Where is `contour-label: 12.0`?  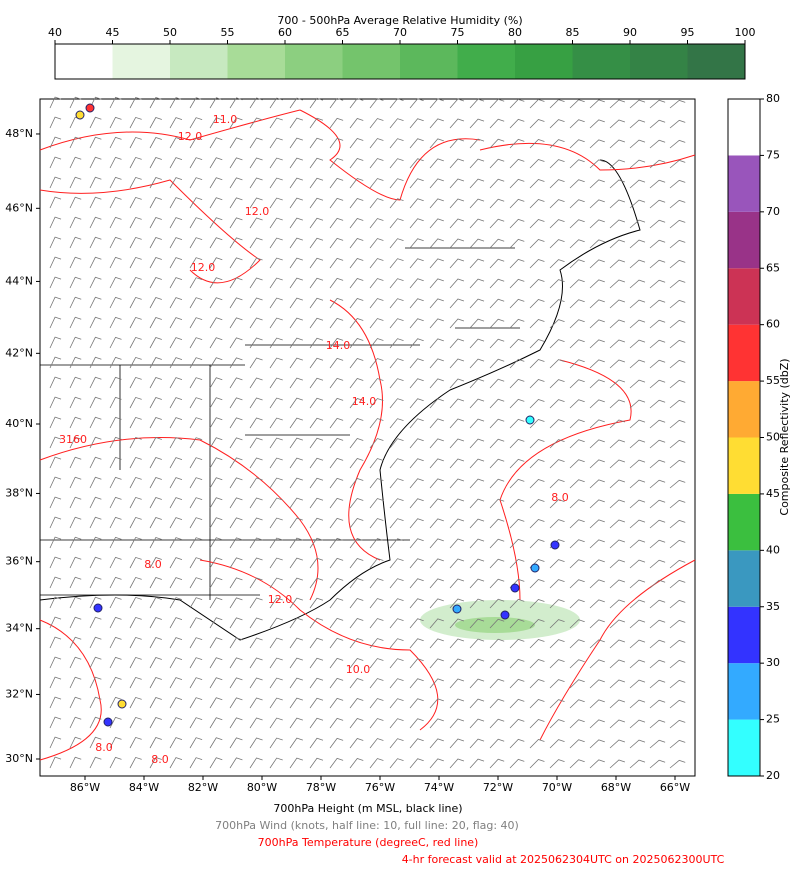
contour-label: 12.0 is located at coordinates (257, 211).